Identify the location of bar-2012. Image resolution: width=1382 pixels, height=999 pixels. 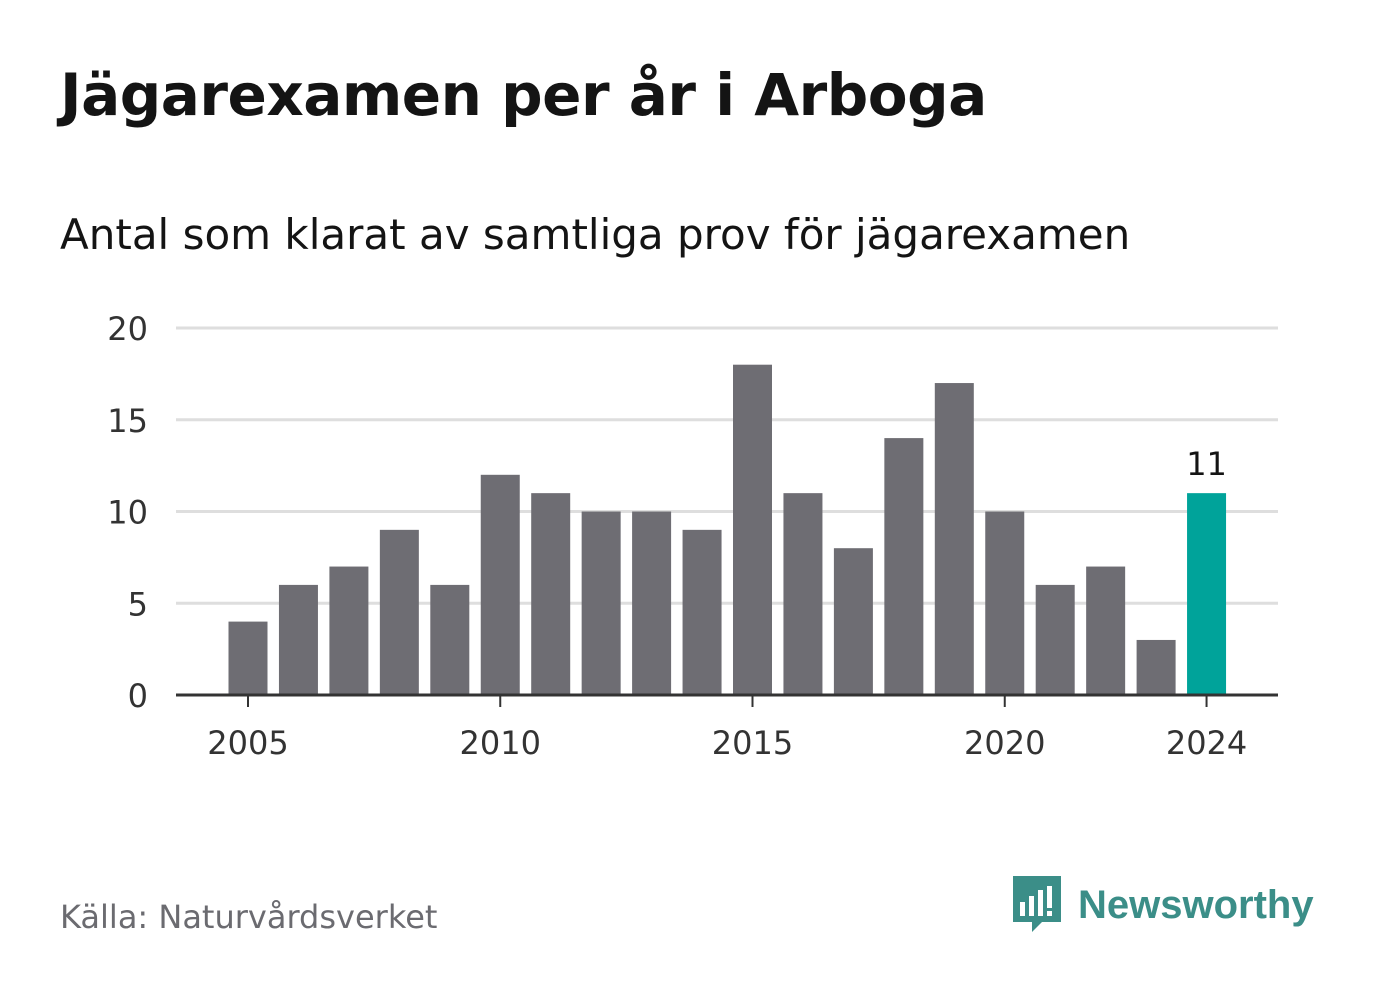
(601, 603).